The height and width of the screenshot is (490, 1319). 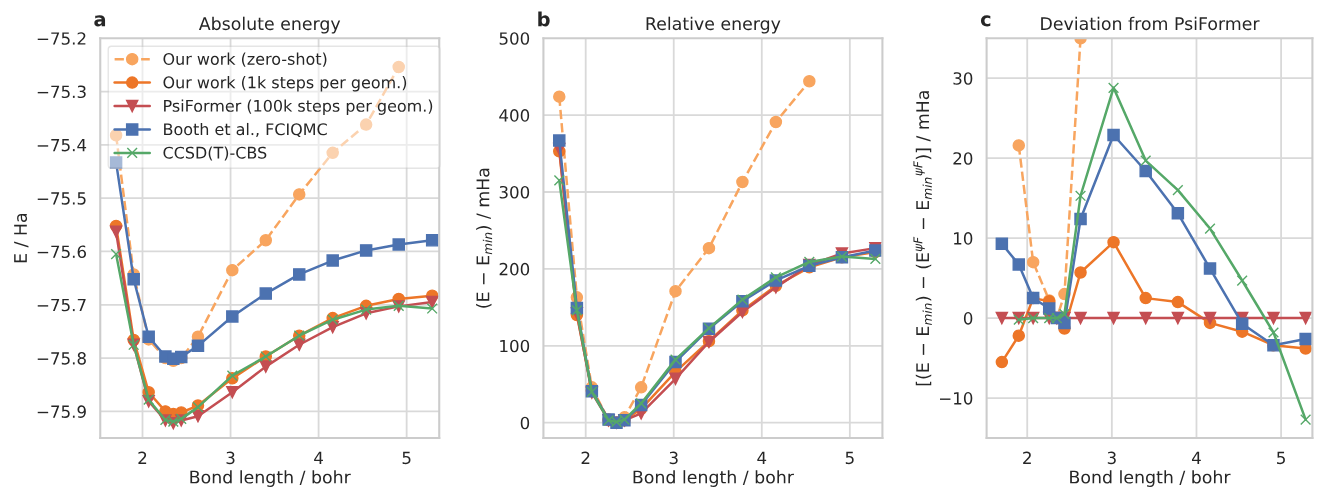 What do you see at coordinates (713, 25) in the screenshot?
I see `chart-title: Relative energy` at bounding box center [713, 25].